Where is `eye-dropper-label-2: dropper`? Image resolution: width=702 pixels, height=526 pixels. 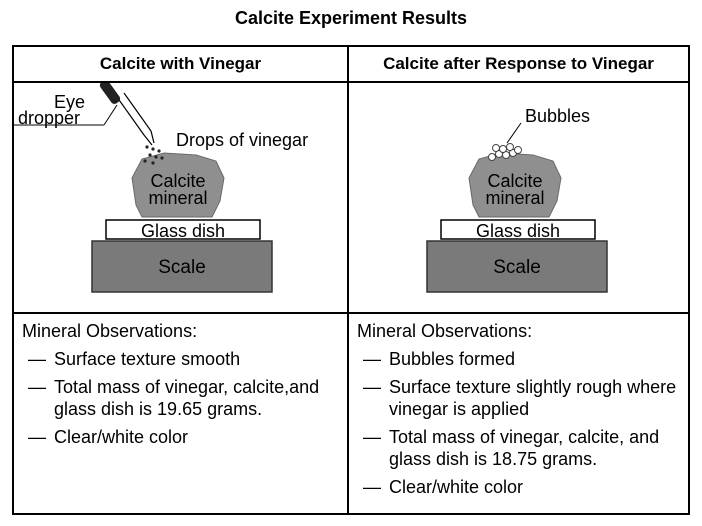
eye-dropper-label-2: dropper is located at coordinates (49, 118).